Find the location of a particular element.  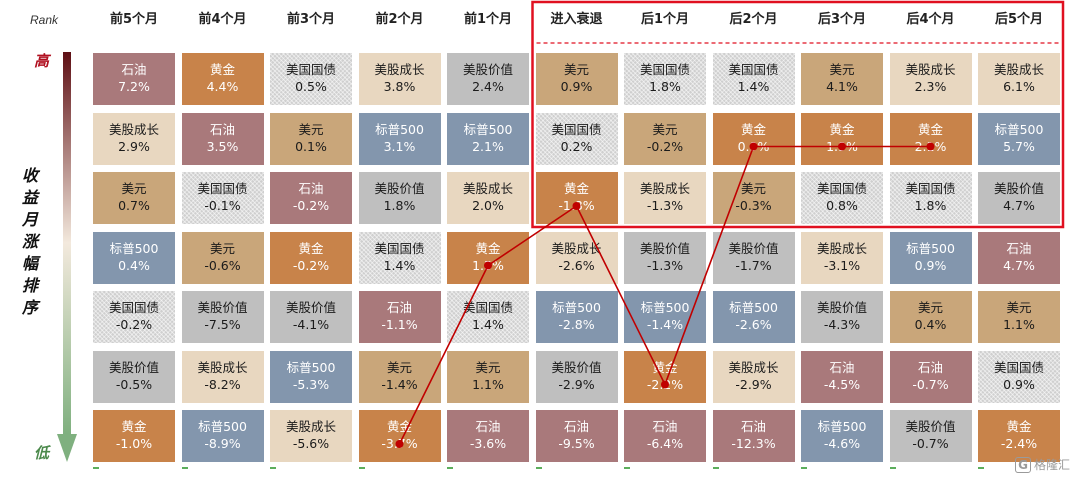

grid-cell: 美股成长 -8.2% is located at coordinates (222, 376).